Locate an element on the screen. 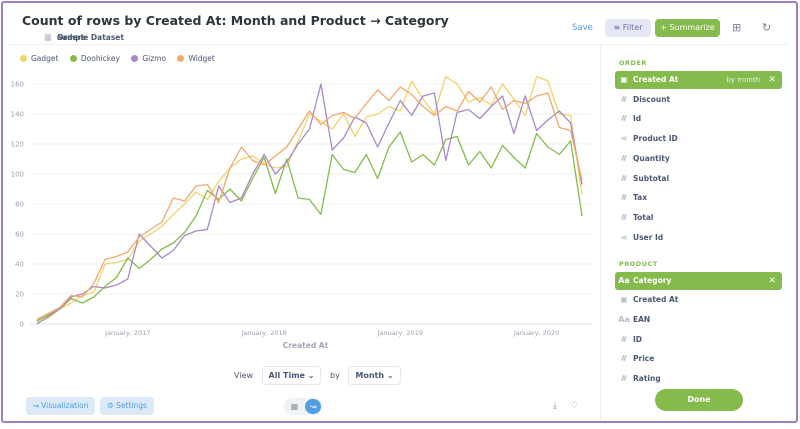 This screenshot has height=429, width=800. x-tick-label: January, 2017 is located at coordinates (127, 333).